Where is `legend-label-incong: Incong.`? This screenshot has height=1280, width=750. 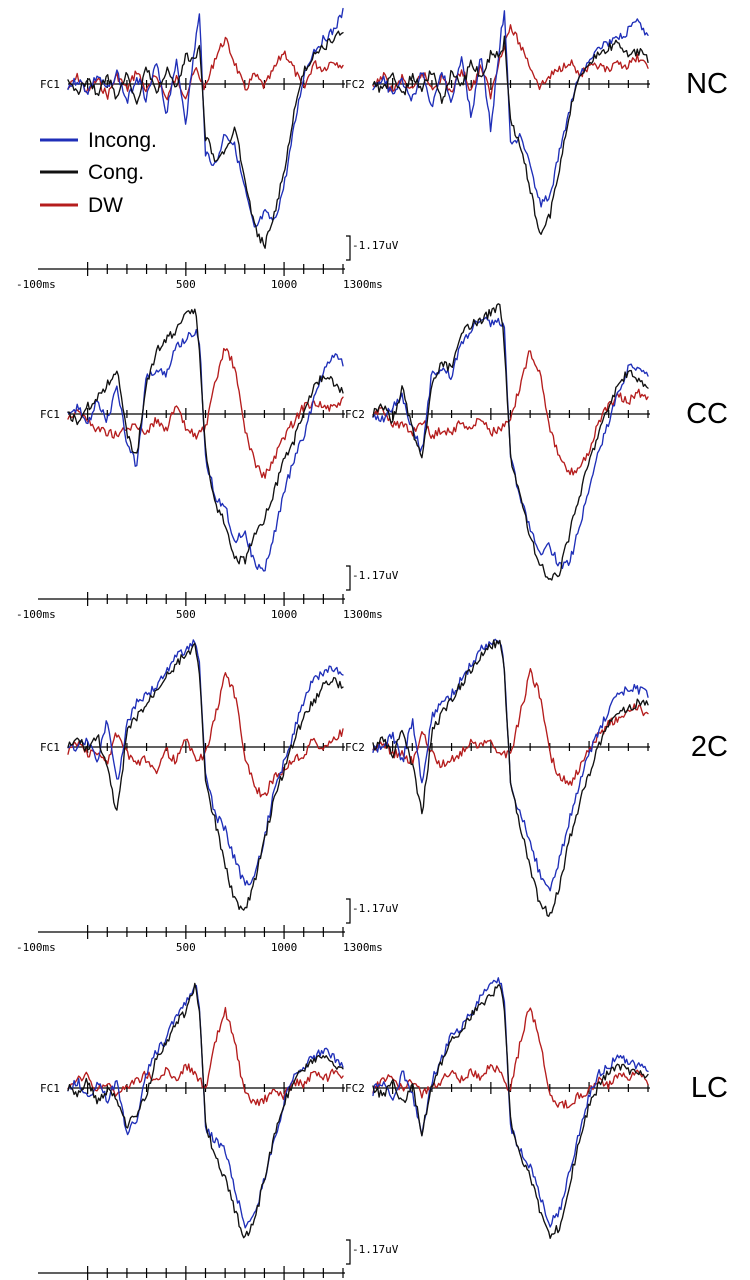 legend-label-incong: Incong. is located at coordinates (122, 140).